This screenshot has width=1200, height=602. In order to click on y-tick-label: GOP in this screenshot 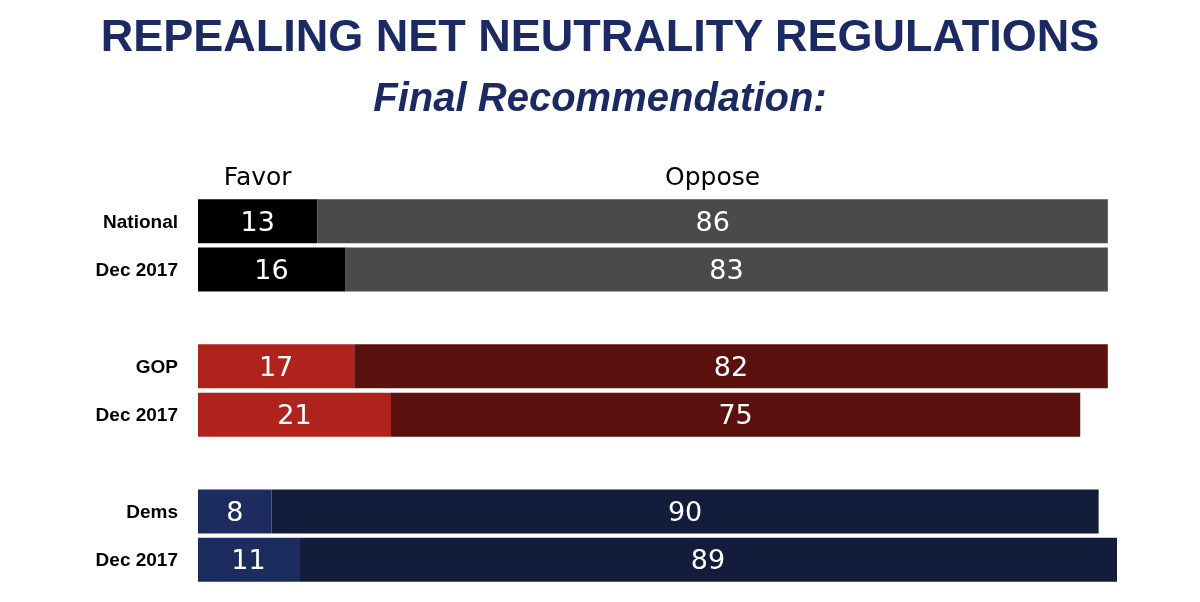, I will do `click(157, 366)`.